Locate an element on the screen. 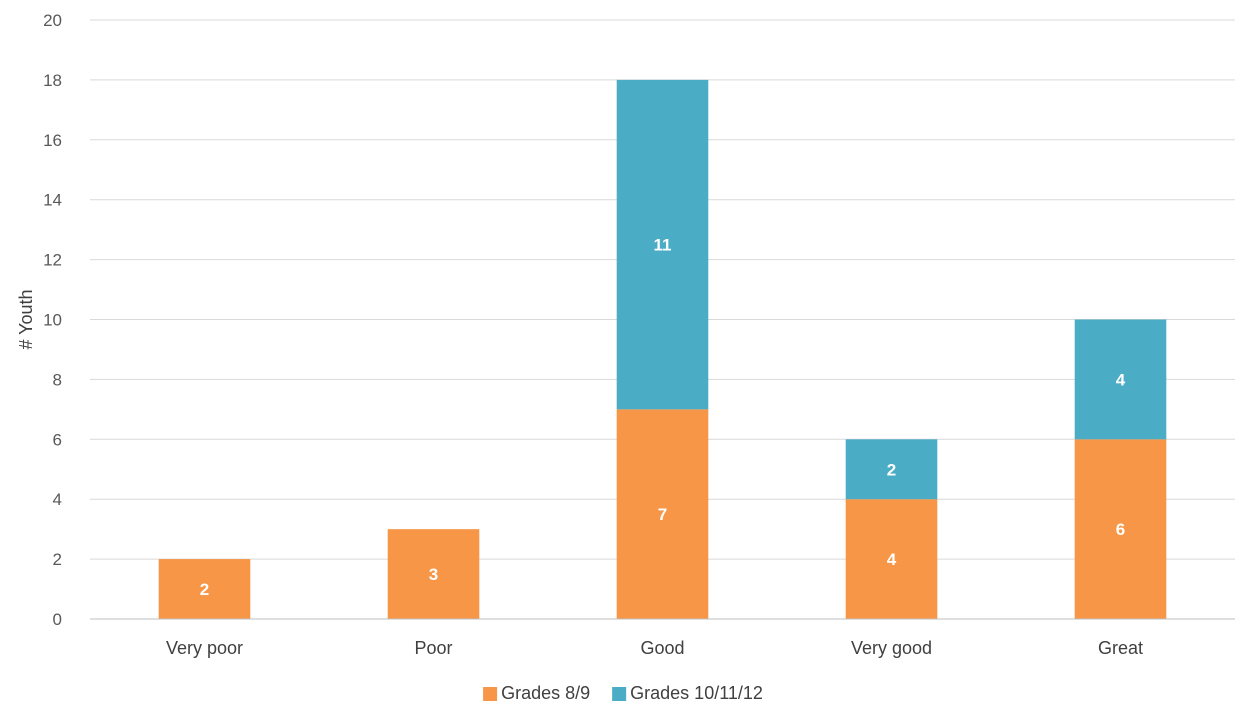 Image resolution: width=1246 pixels, height=713 pixels. legend-label: Grades 8/9 is located at coordinates (545, 693).